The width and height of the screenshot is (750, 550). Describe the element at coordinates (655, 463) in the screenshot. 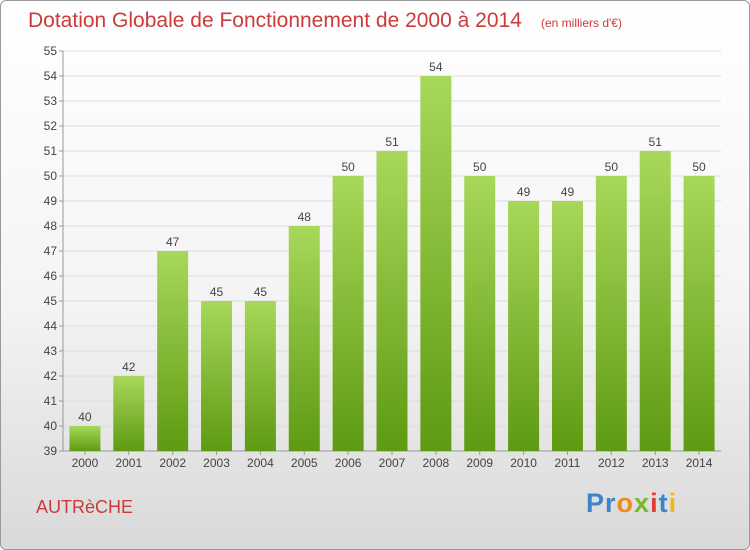

I see `x-tick-label: 2013` at that location.